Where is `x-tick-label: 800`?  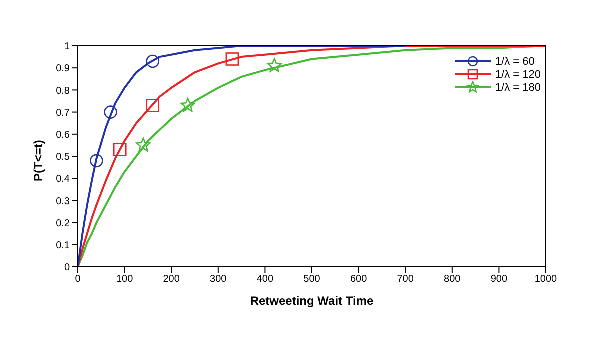 x-tick-label: 800 is located at coordinates (453, 280).